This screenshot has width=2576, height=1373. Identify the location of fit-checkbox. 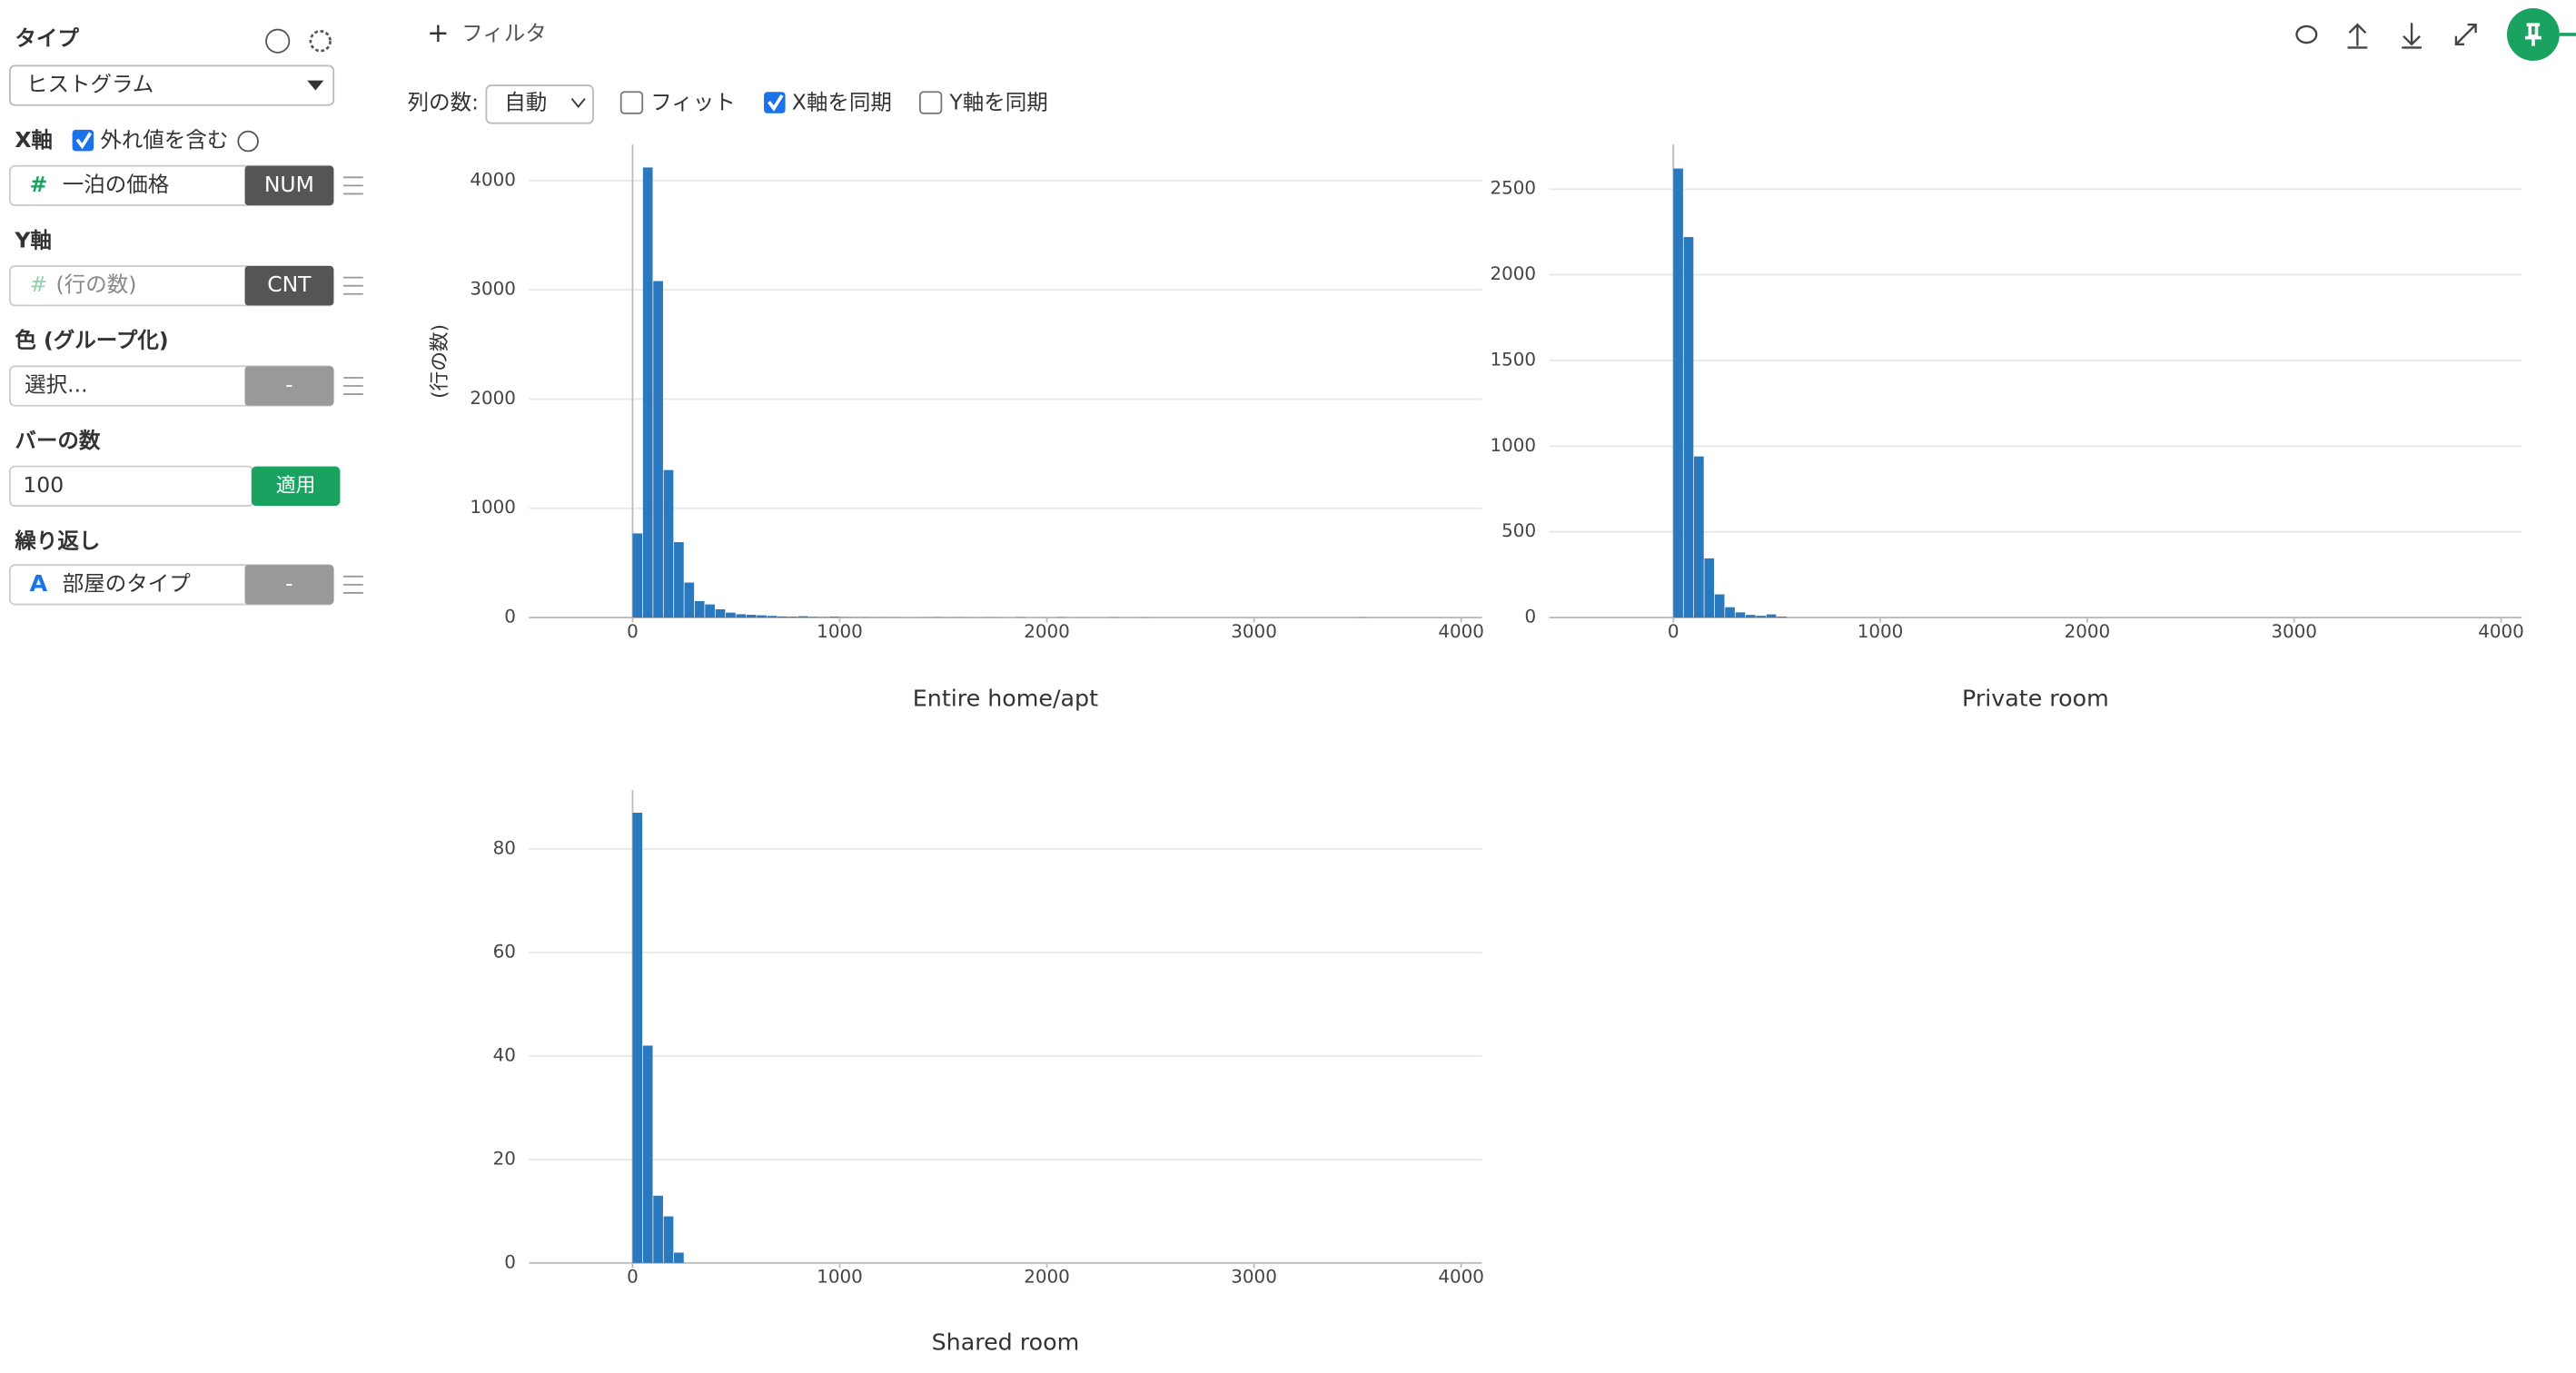
(631, 102).